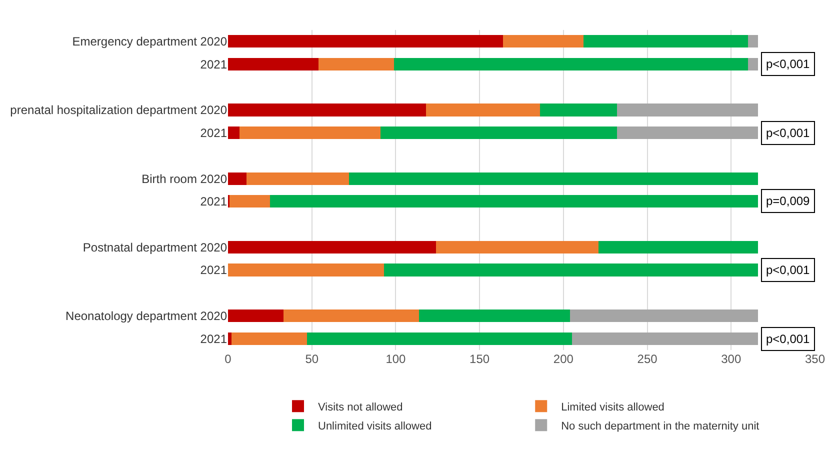 The image size is (827, 451). Describe the element at coordinates (647, 359) in the screenshot. I see `x-tick-label: 250` at that location.